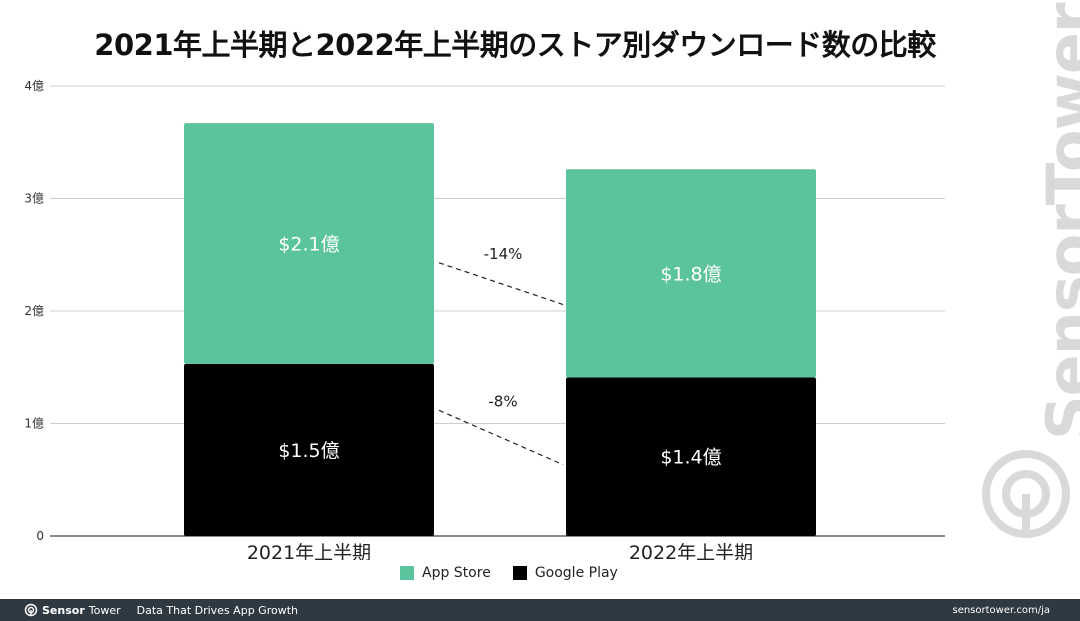 The height and width of the screenshot is (621, 1080). I want to click on y-tick-label-1: 1億, so click(34, 424).